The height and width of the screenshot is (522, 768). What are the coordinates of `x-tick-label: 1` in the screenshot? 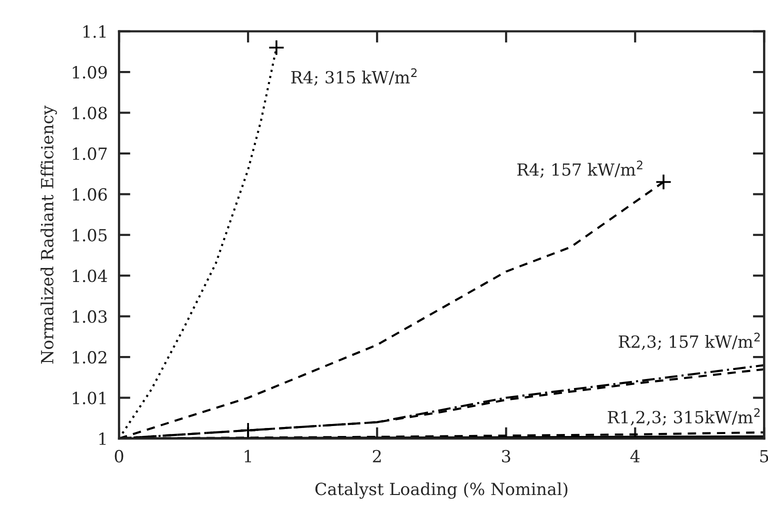 It's located at (247, 456).